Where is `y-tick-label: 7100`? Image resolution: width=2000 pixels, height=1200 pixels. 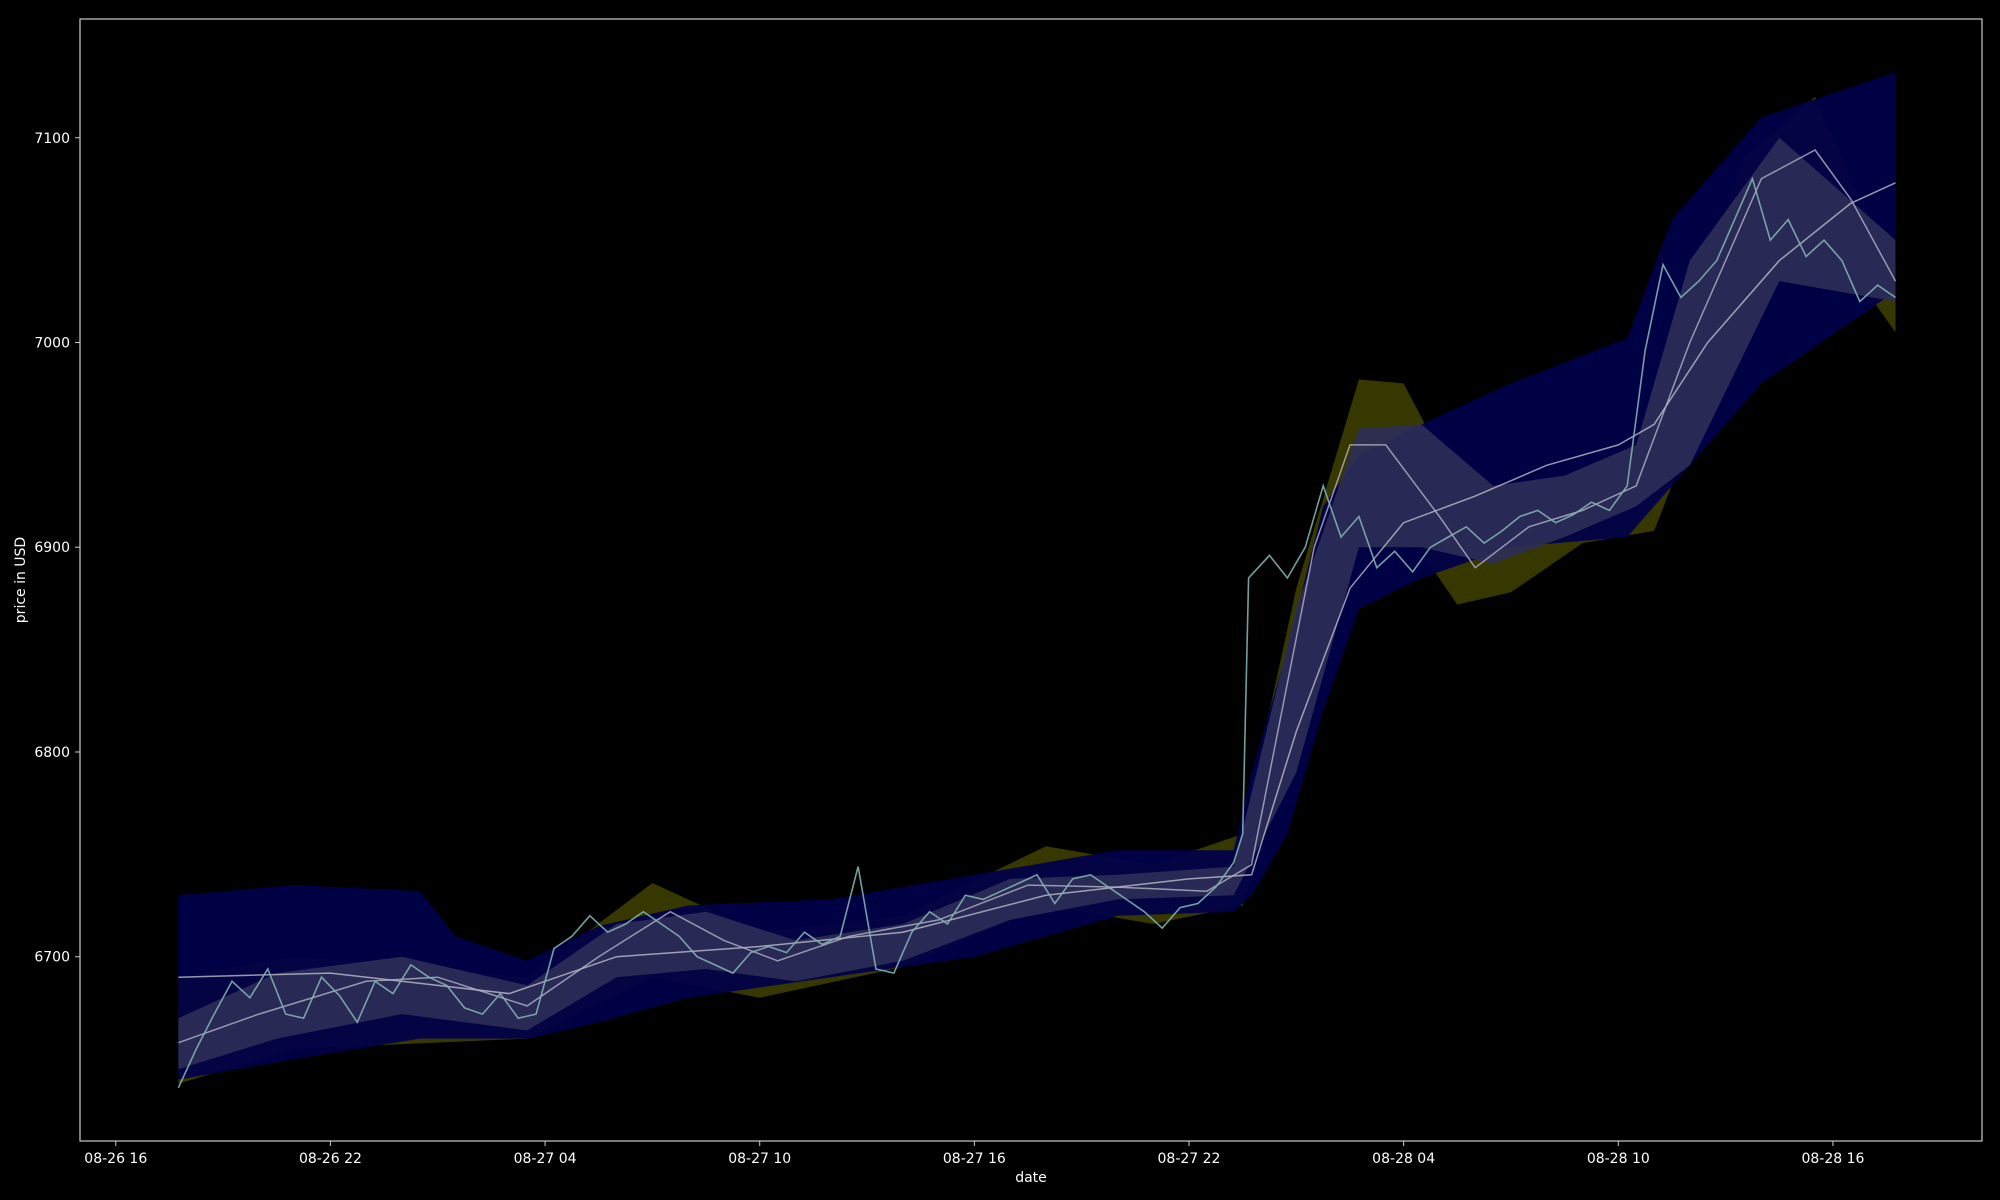
y-tick-label: 7100 is located at coordinates (52, 139).